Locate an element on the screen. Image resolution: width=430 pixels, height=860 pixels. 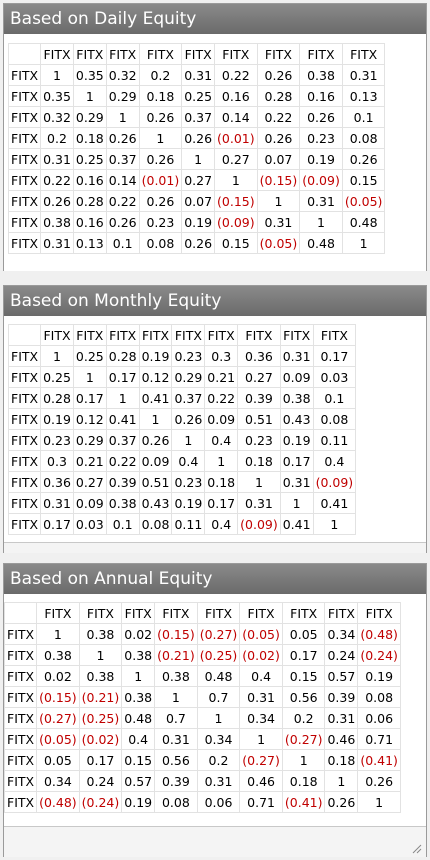
resize-grip-icon is located at coordinates (416, 848).